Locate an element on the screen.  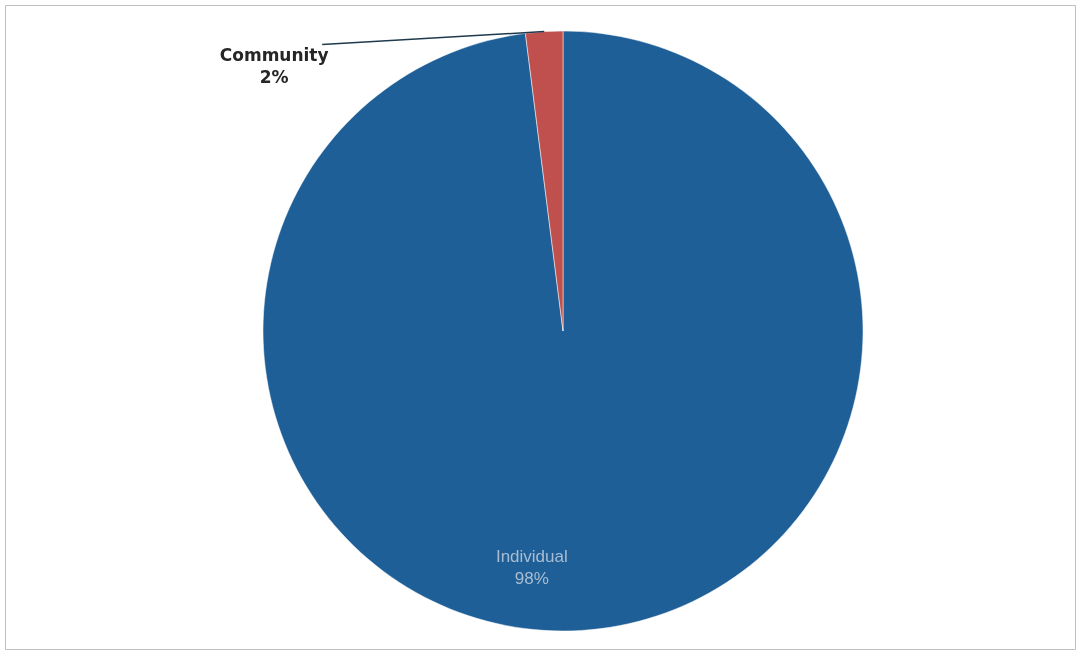
slice-label: Community is located at coordinates (274, 54).